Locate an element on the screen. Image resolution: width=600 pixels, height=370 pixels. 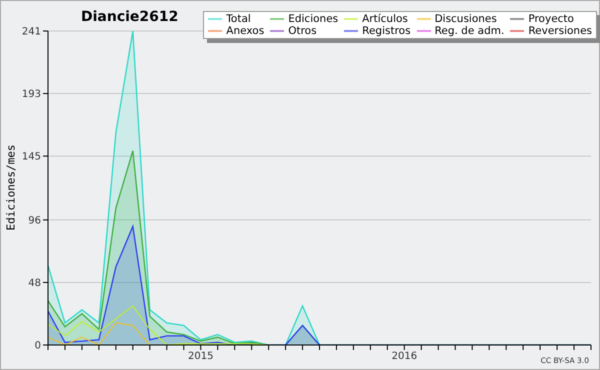
y-tick-label: 0 is located at coordinates (37, 346).